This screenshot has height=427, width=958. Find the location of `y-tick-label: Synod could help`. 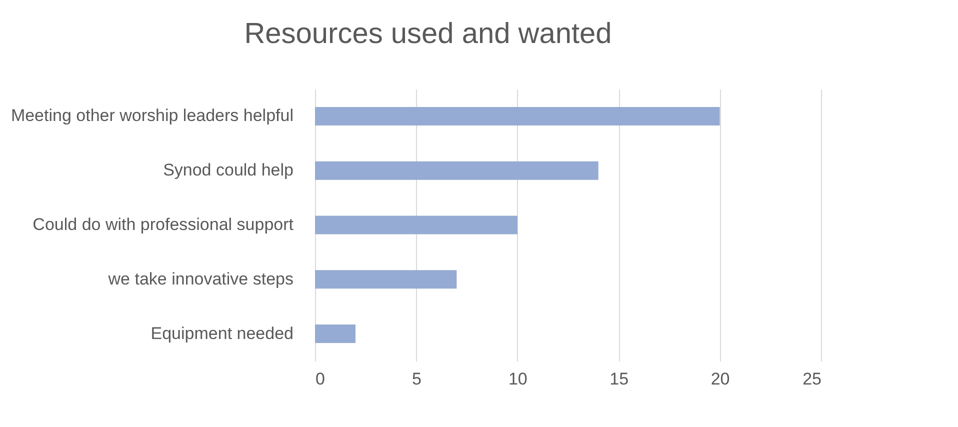

y-tick-label: Synod could help is located at coordinates (228, 170).